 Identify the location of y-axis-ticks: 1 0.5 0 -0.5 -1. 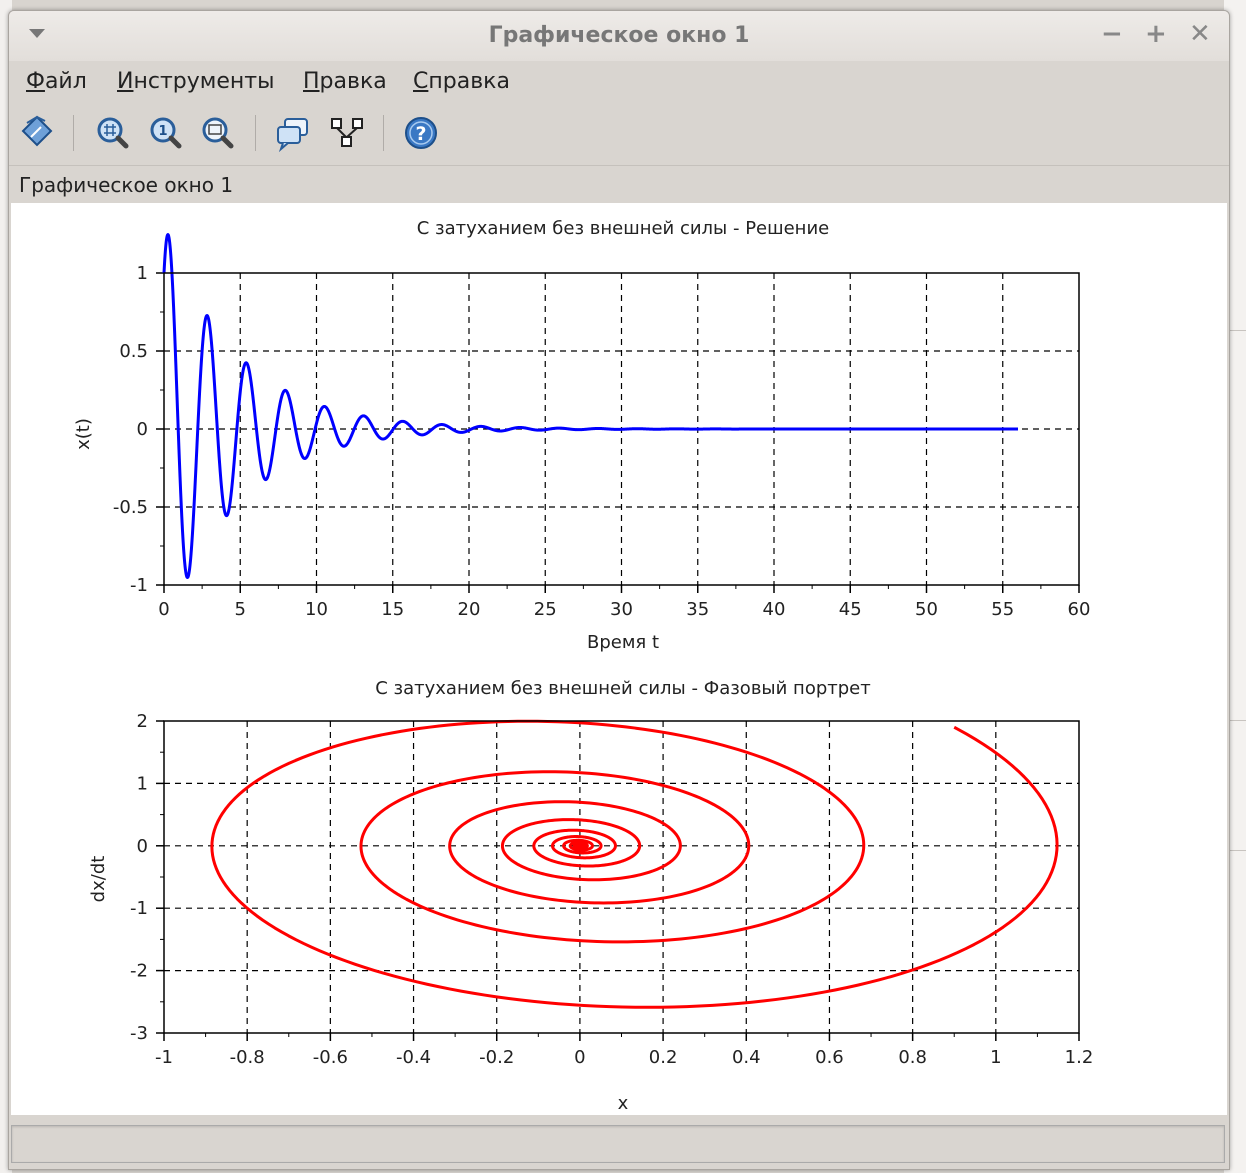
(138, 429).